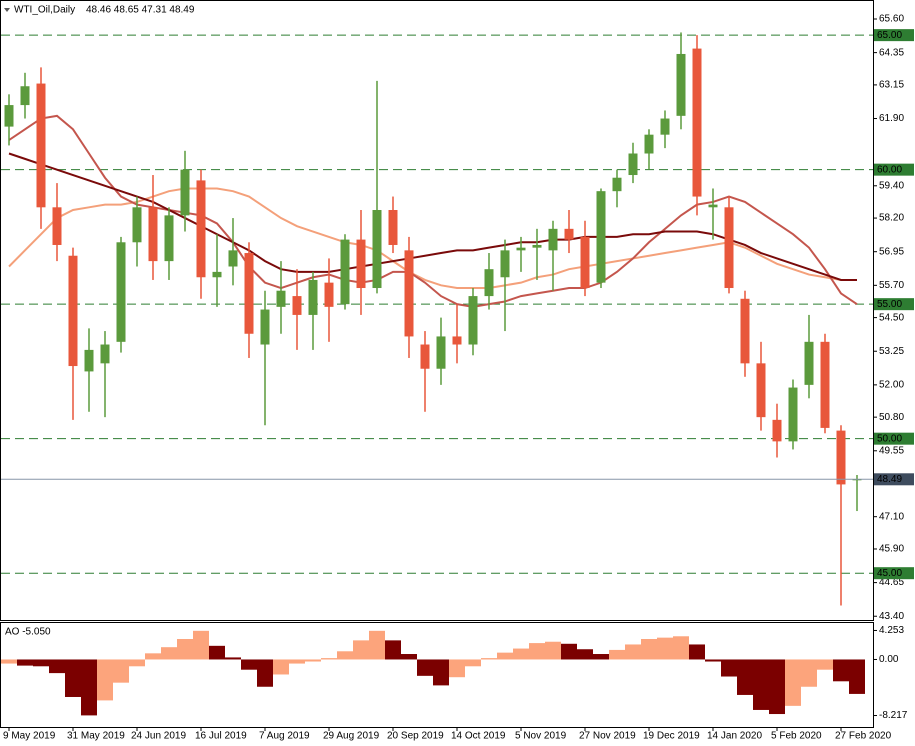  I want to click on moving-average, so click(432, 238).